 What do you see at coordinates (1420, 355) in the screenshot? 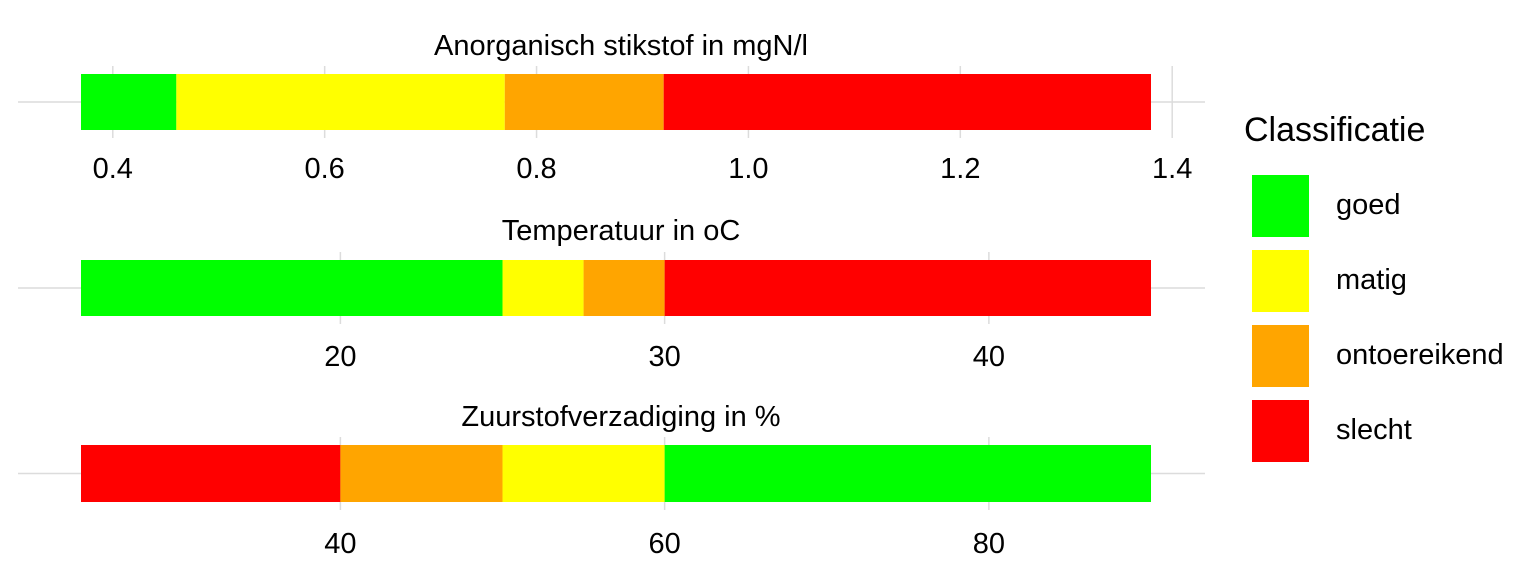
I see `legend-label-ontoereikend: ontoereikend` at bounding box center [1420, 355].